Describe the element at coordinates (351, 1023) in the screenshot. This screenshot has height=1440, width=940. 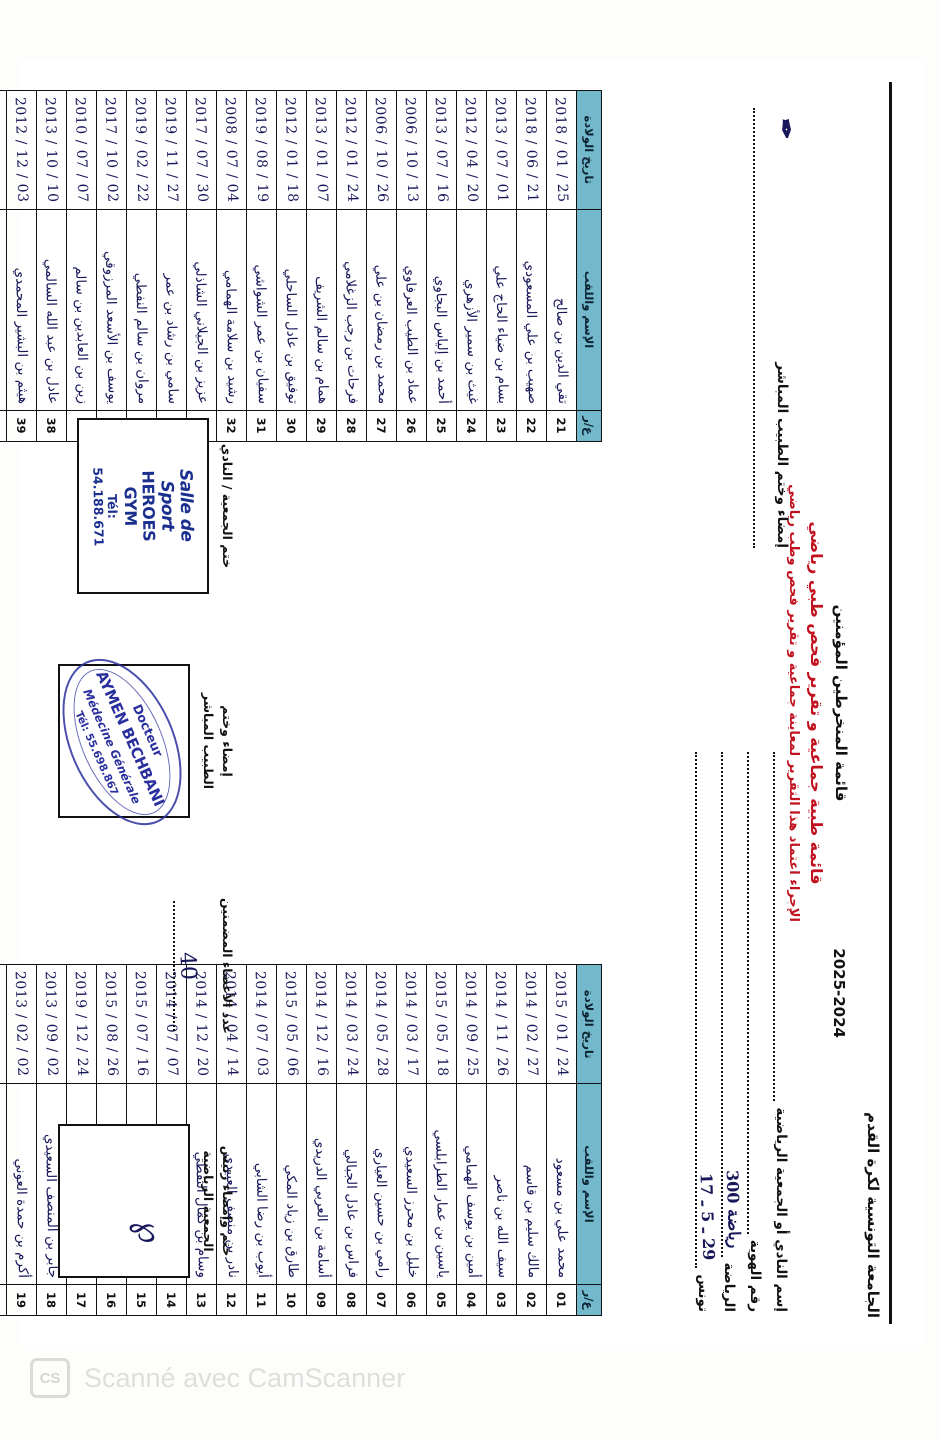
I see `cell-dob: 24 / 03 / 2014` at that location.